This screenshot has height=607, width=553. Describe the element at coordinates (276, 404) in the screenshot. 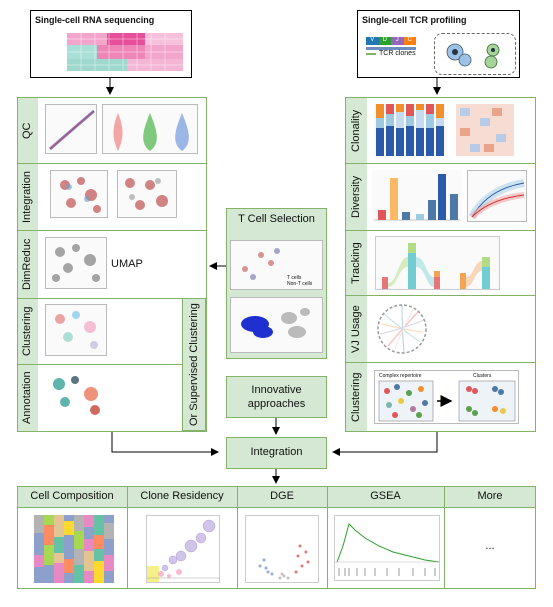

I see `innovative-line-2: approaches` at that location.